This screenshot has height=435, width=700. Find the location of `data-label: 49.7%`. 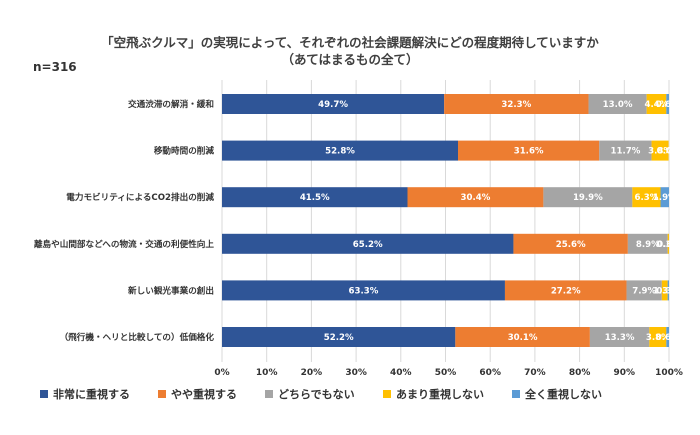

data-label: 49.7% is located at coordinates (333, 105).